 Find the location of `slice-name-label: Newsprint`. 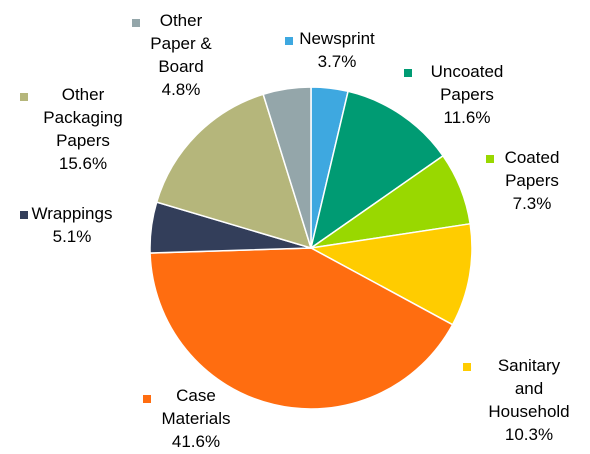

slice-name-label: Newsprint is located at coordinates (337, 38).